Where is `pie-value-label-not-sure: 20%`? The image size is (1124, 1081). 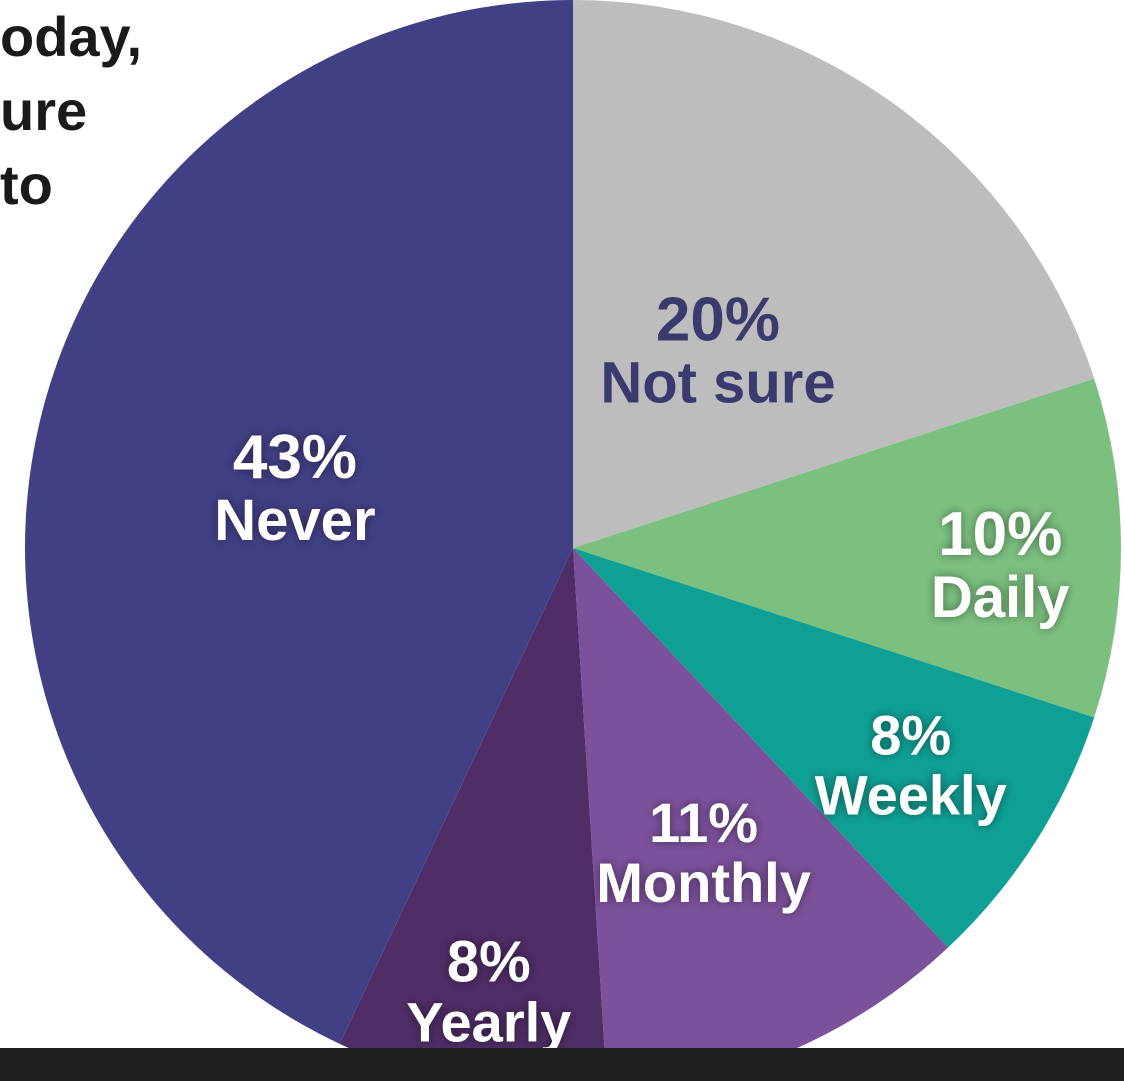 pie-value-label-not-sure: 20% is located at coordinates (718, 319).